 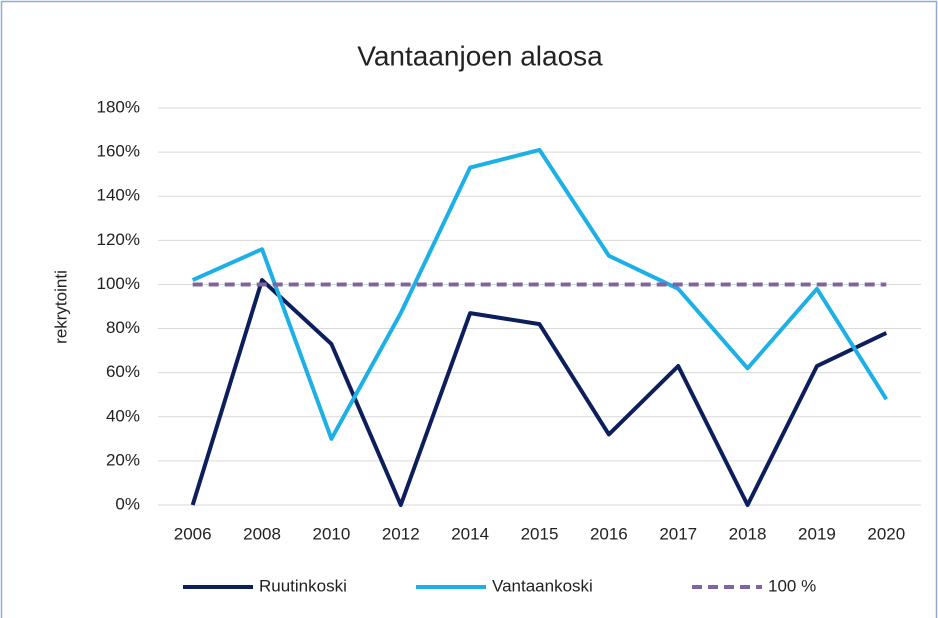 I want to click on chart-title: Vantaanjoen alaosa, so click(x=480, y=55).